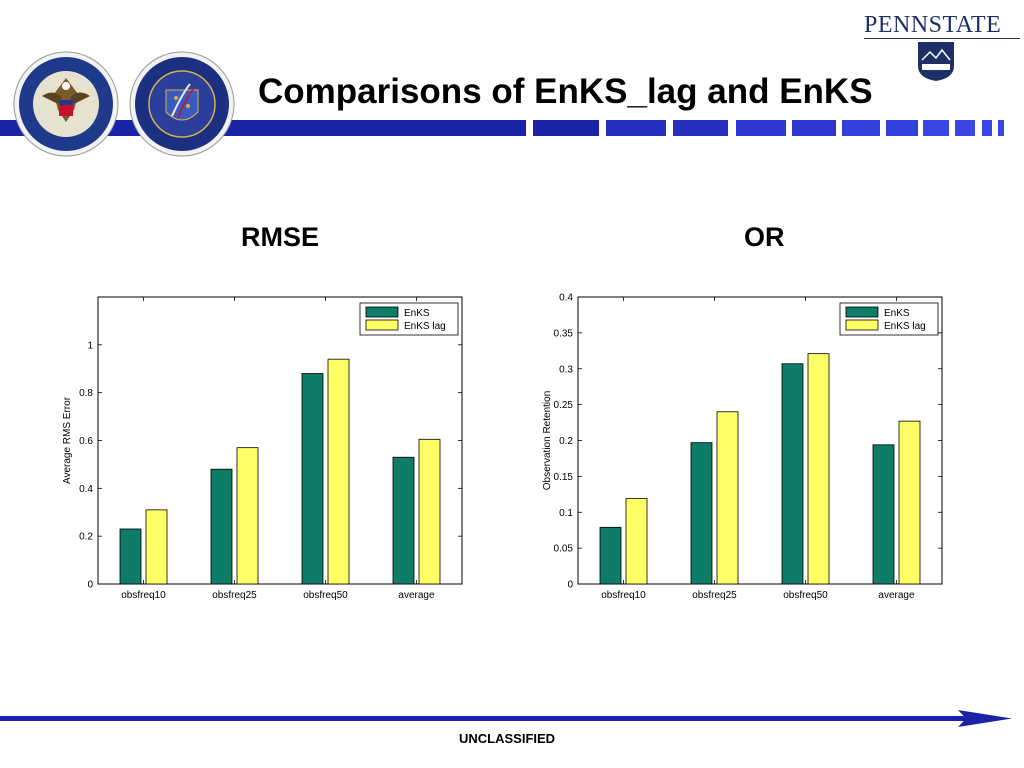 This screenshot has width=1024, height=768. Describe the element at coordinates (566, 369) in the screenshot. I see `or-ytick-label: 0.3` at that location.